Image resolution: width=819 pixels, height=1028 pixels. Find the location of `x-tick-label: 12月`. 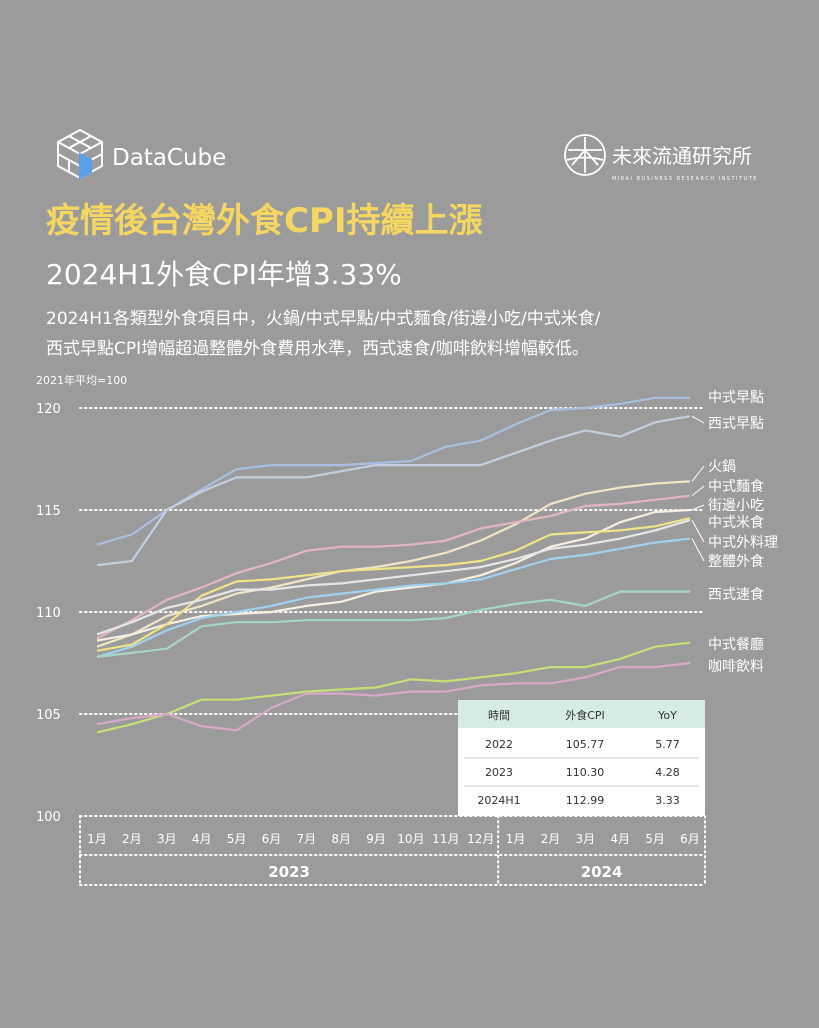

x-tick-label: 12月 is located at coordinates (480, 839).